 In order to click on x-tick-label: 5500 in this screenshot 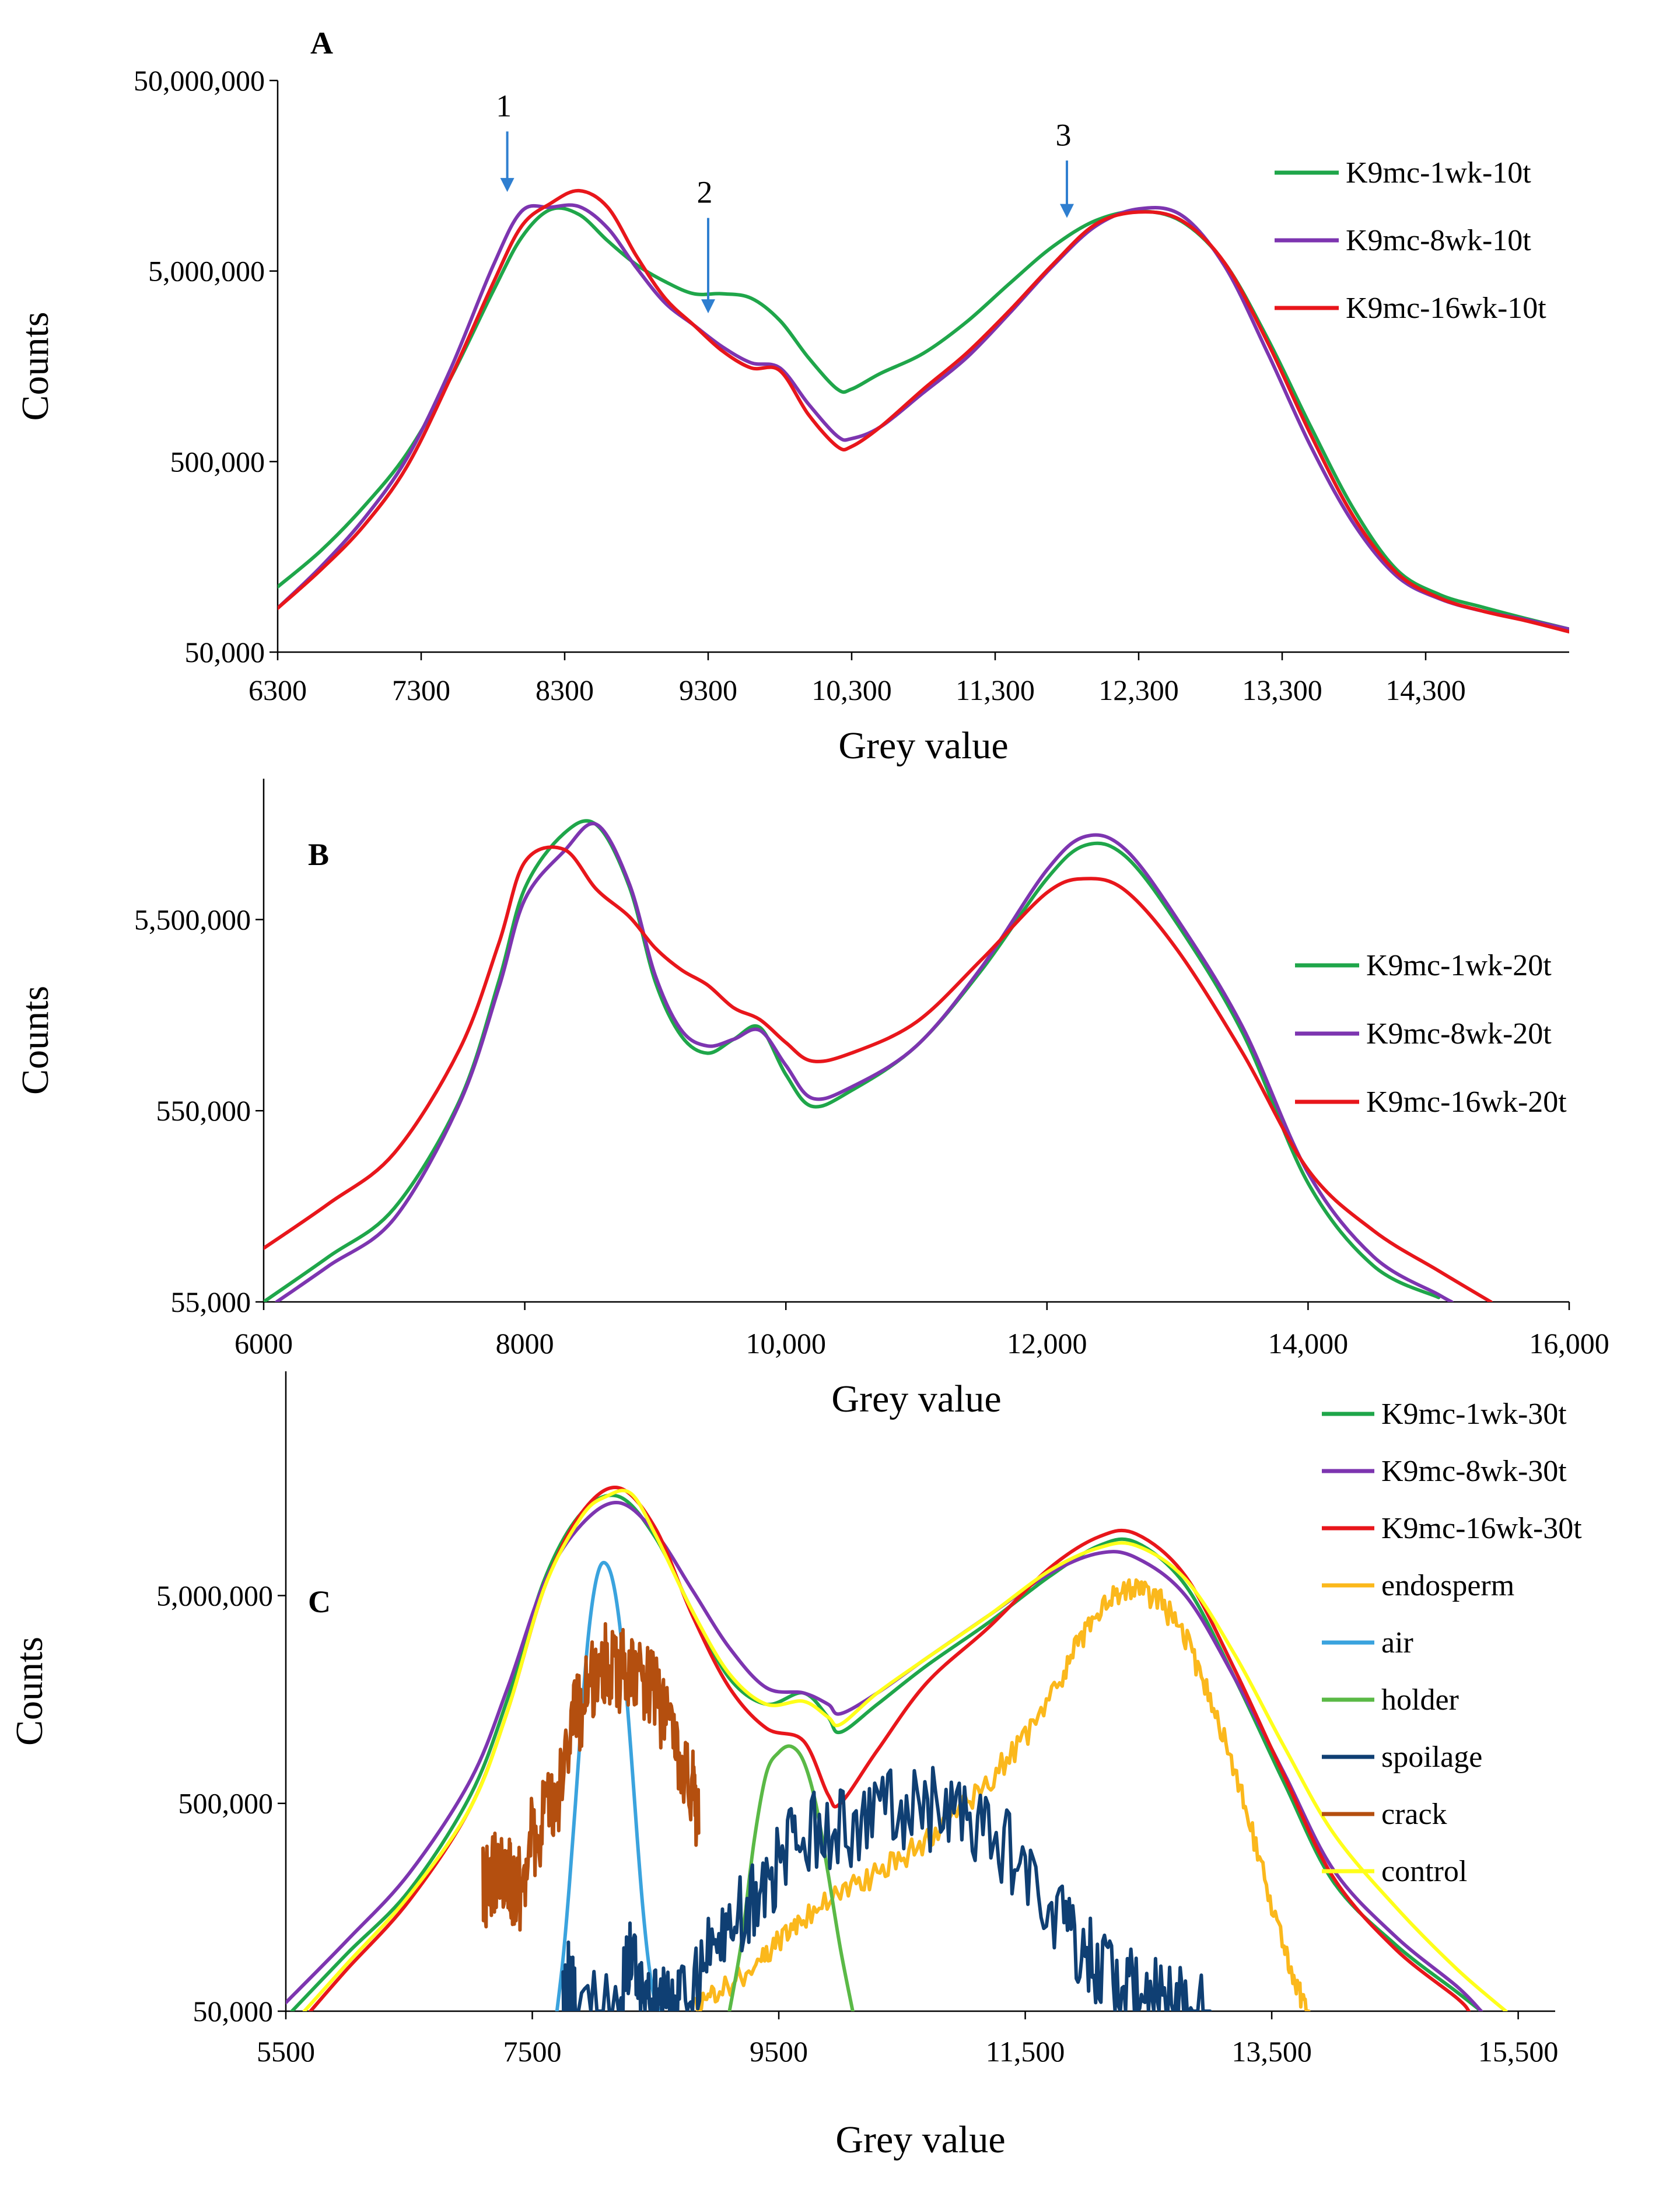, I will do `click(286, 2051)`.